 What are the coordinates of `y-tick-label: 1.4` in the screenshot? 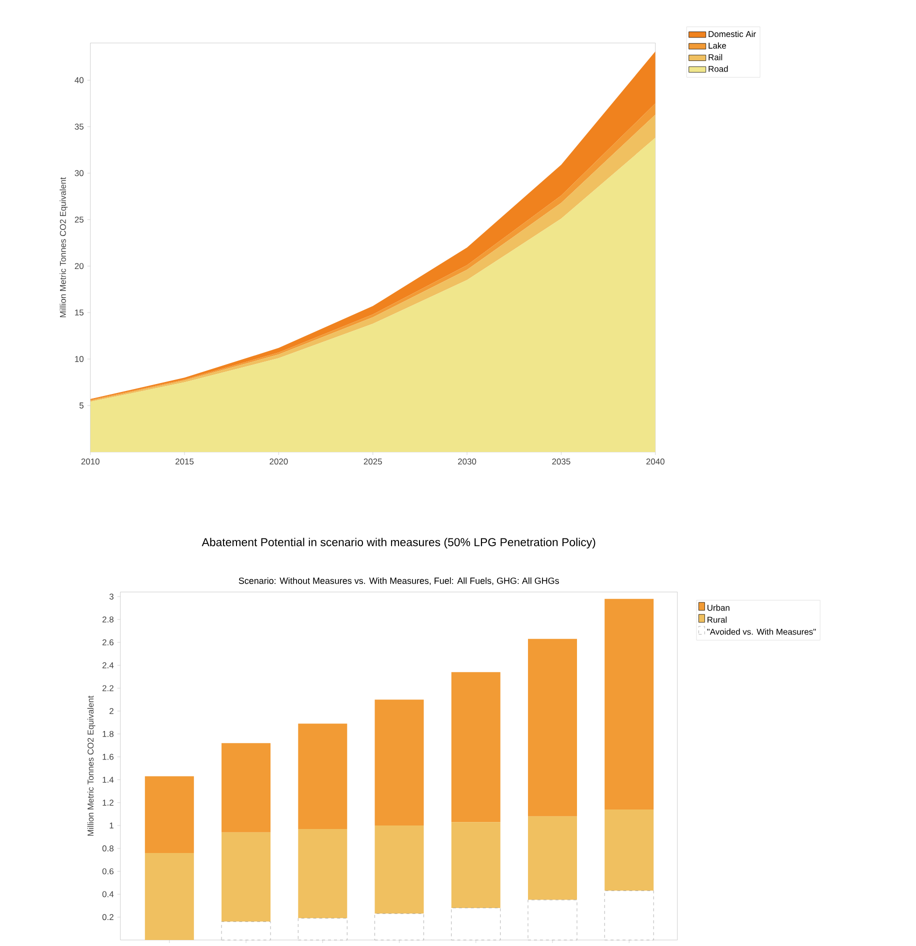 It's located at (108, 779).